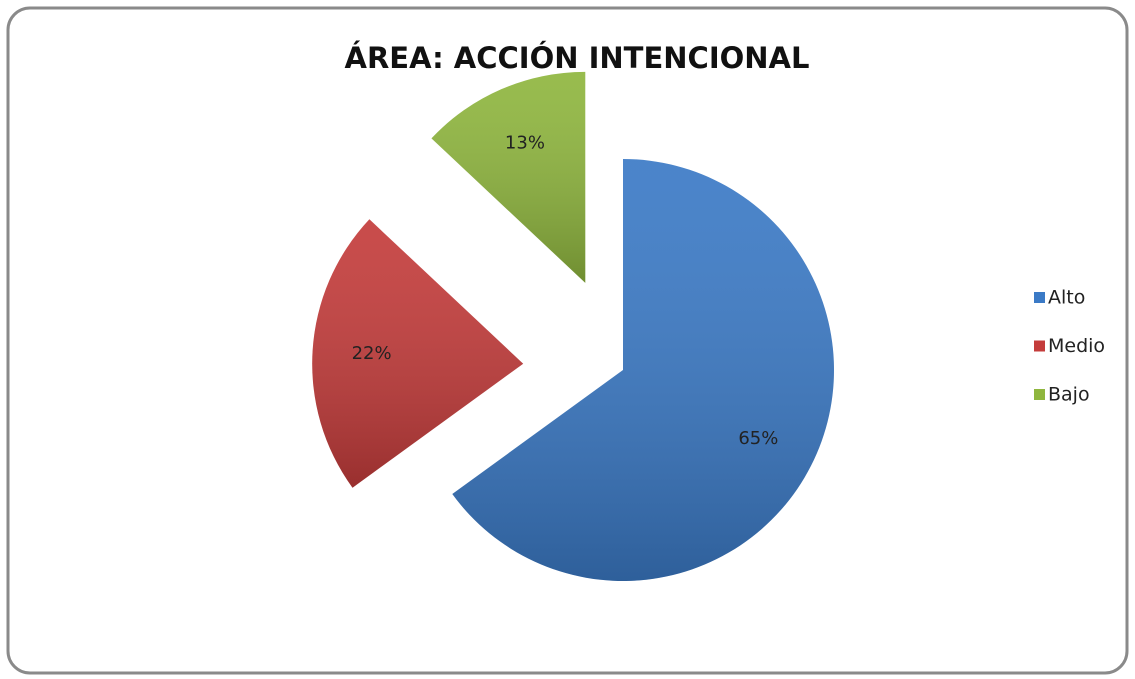 This screenshot has width=1135, height=679. What do you see at coordinates (577, 58) in the screenshot?
I see `chart-title: ÁREA: ACCIÓN INTENCIONAL` at bounding box center [577, 58].